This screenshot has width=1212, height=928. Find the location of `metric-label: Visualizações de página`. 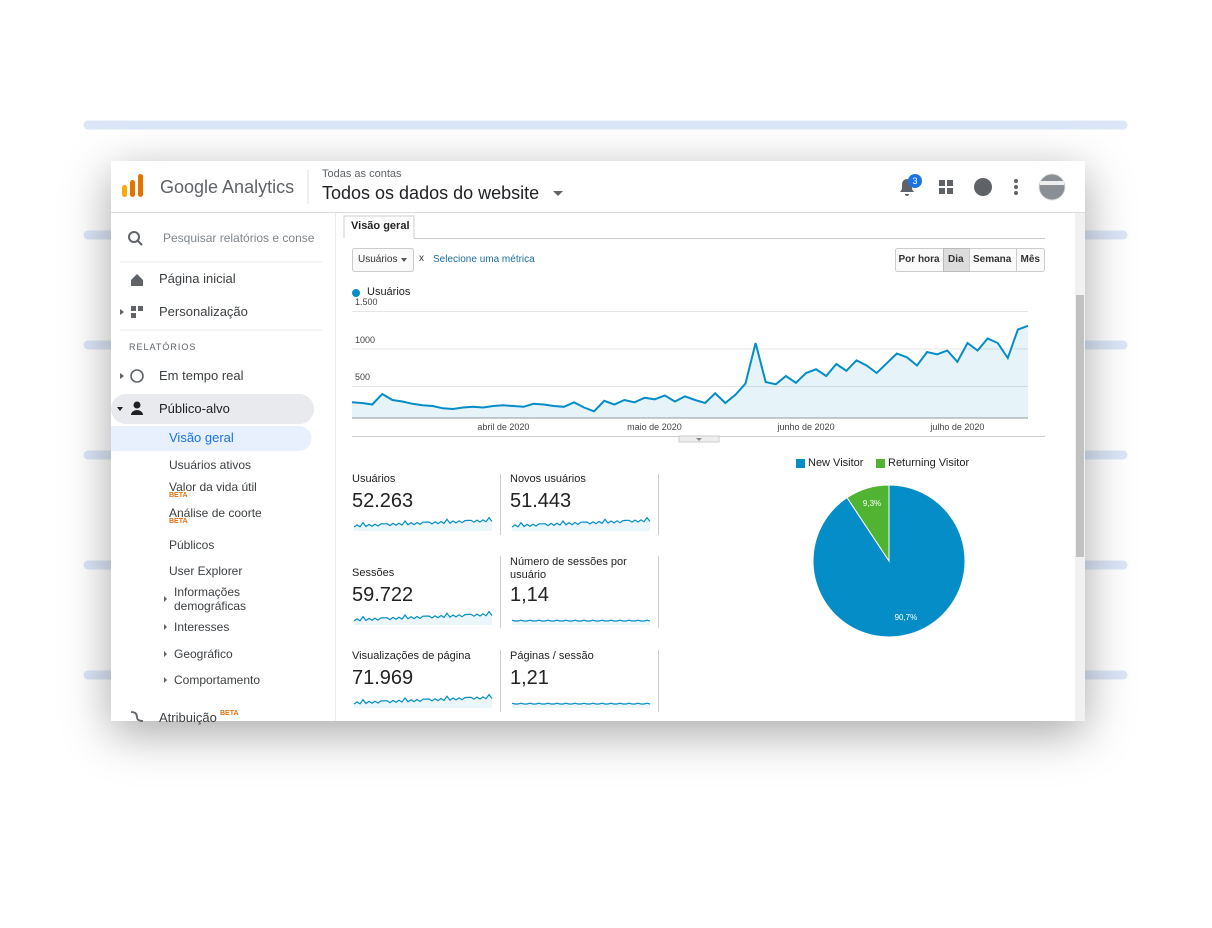

metric-label: Visualizações de página is located at coordinates (411, 656).